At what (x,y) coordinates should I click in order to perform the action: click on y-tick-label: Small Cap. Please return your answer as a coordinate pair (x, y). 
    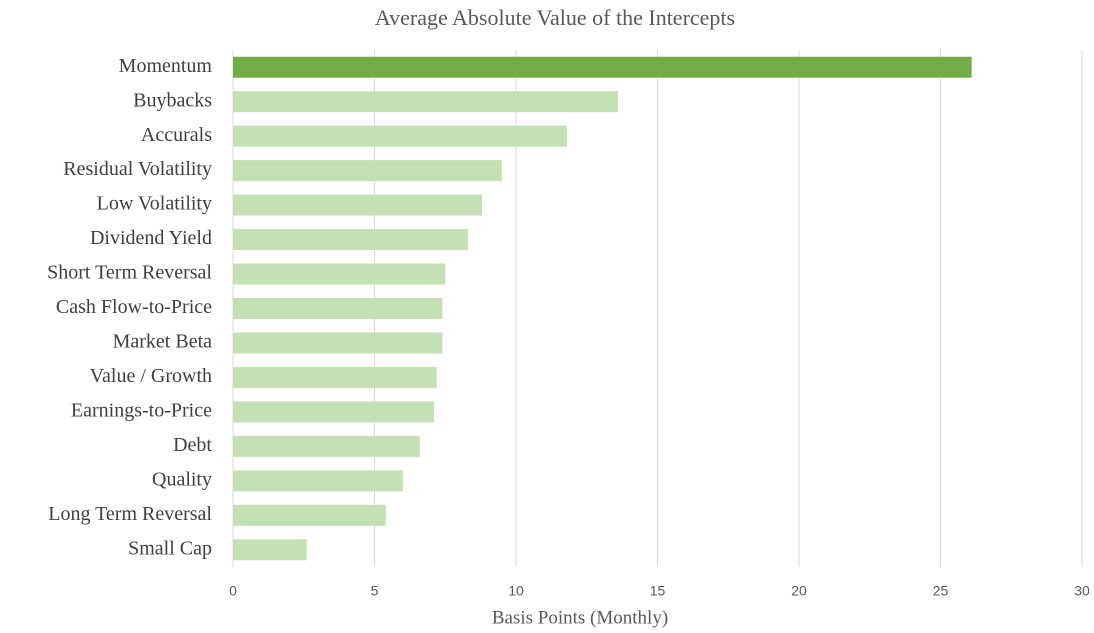
    Looking at the image, I should click on (170, 548).